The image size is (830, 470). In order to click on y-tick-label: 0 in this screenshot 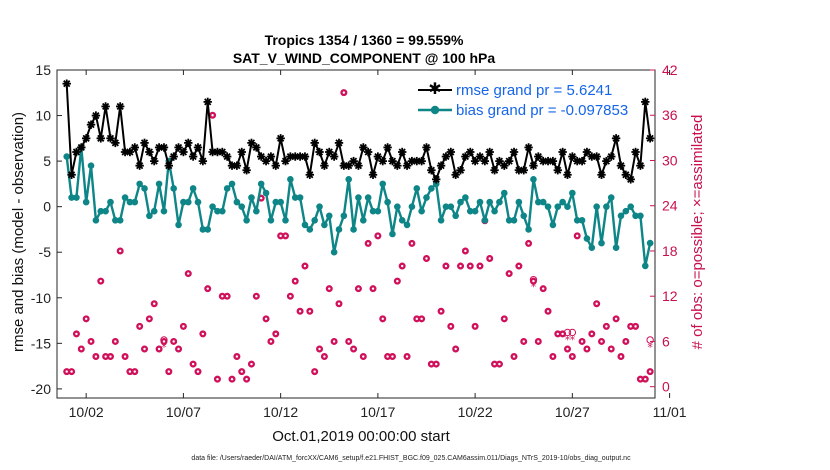, I will do `click(47, 207)`.